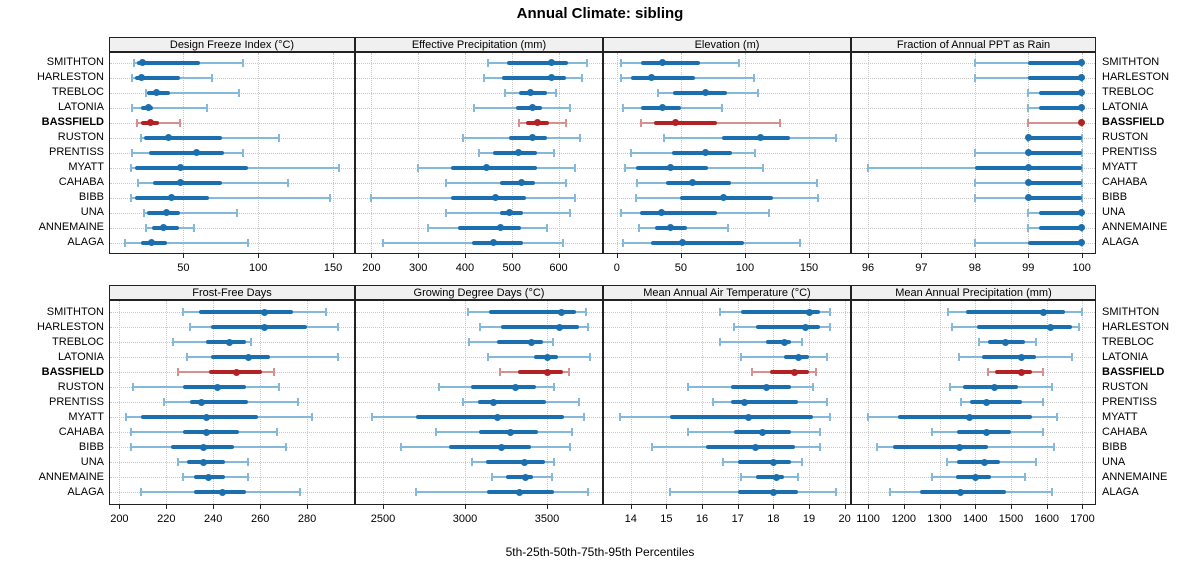 The height and width of the screenshot is (575, 1200). I want to click on row-label-right: RUSTON, so click(1125, 386).